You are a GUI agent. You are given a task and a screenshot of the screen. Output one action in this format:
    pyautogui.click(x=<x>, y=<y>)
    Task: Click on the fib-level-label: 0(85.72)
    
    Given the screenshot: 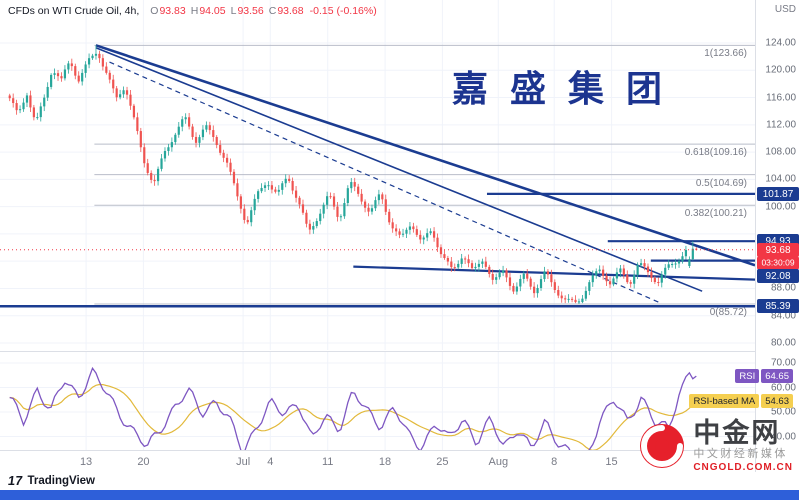 What is the action you would take?
    pyautogui.click(x=728, y=312)
    